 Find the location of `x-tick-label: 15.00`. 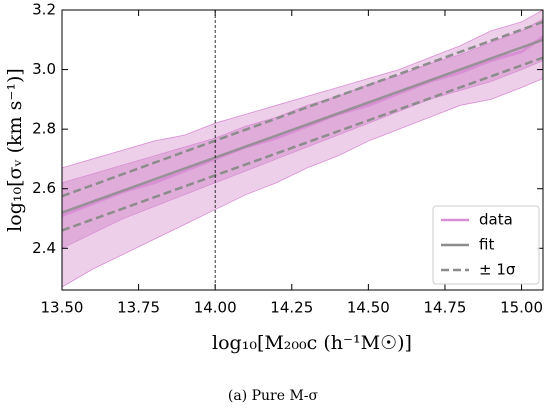

x-tick-label: 15.00 is located at coordinates (521, 308).